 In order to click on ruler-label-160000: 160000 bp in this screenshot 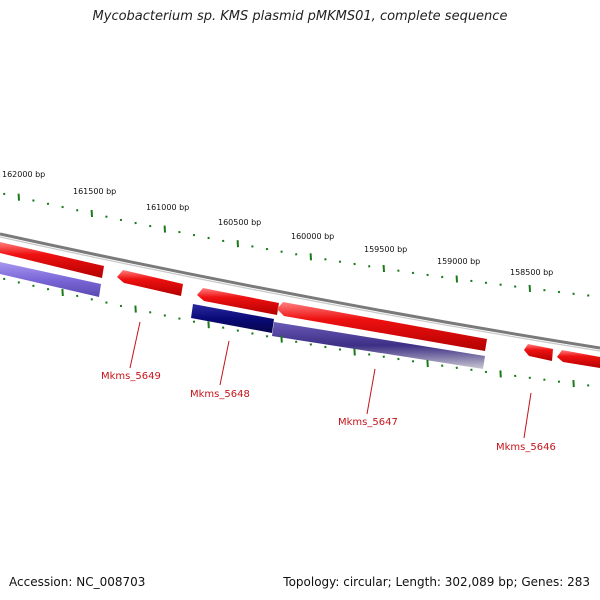, I will do `click(312, 236)`.